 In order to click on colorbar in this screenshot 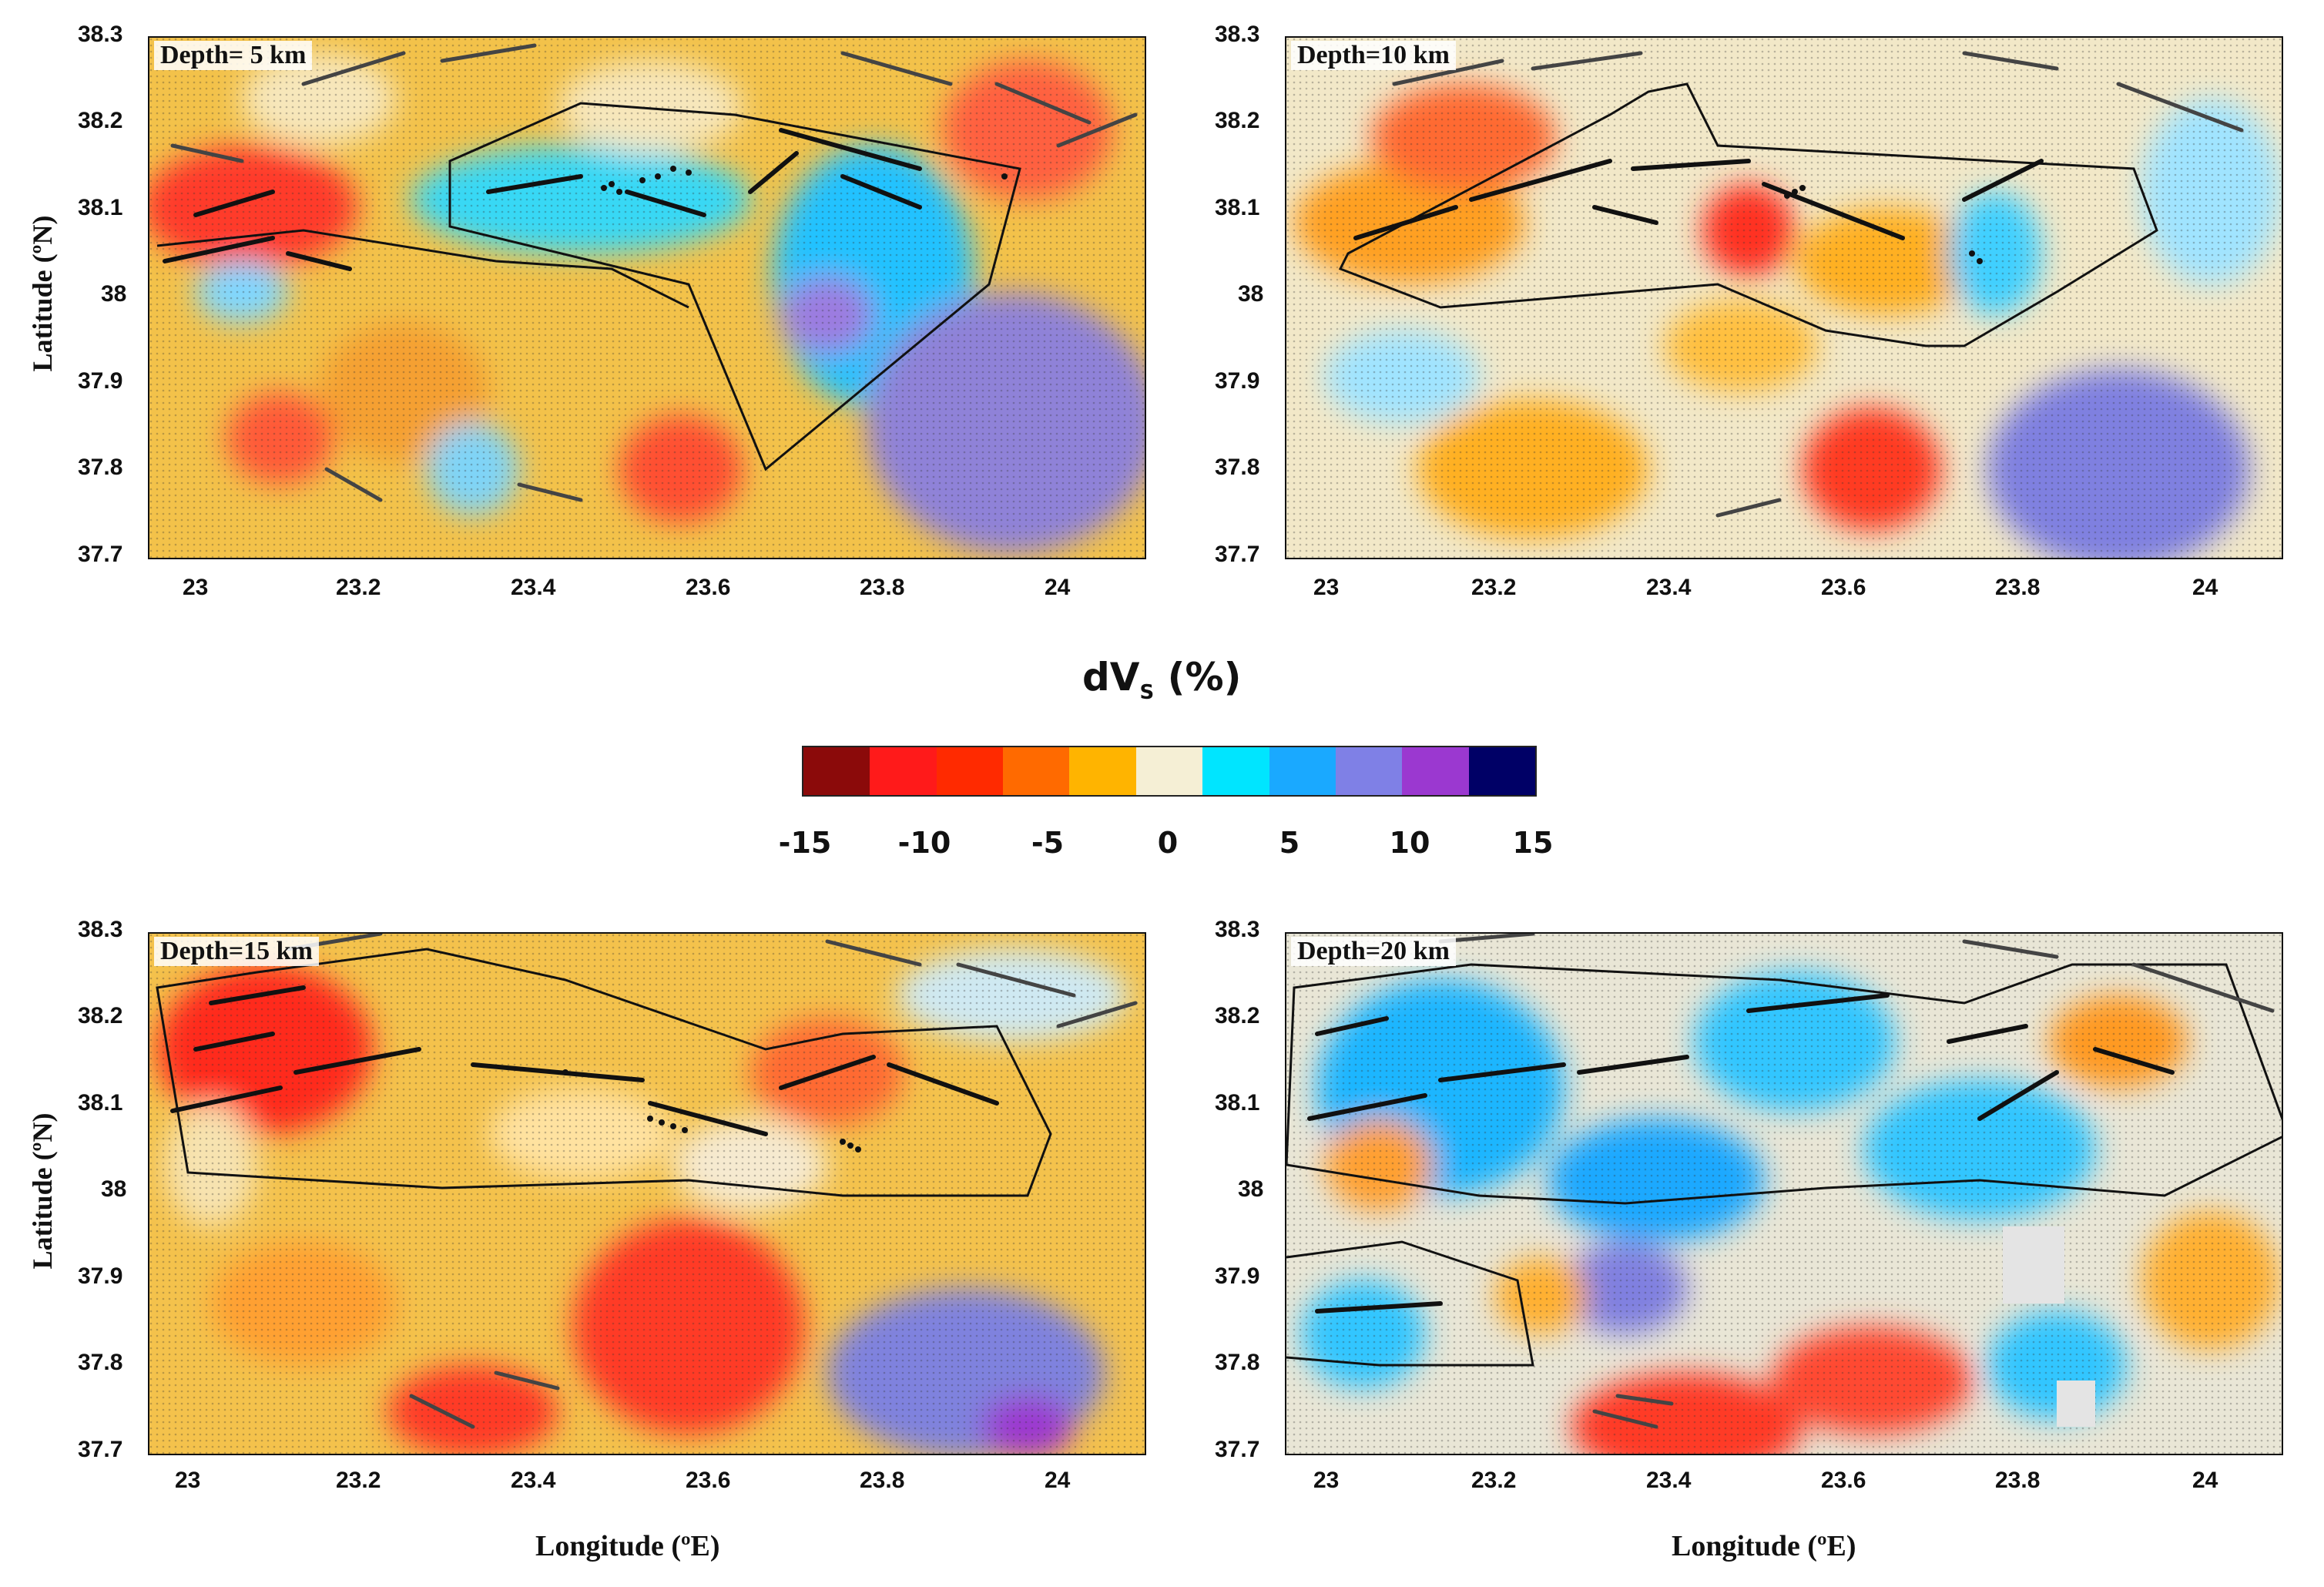, I will do `click(1169, 772)`.